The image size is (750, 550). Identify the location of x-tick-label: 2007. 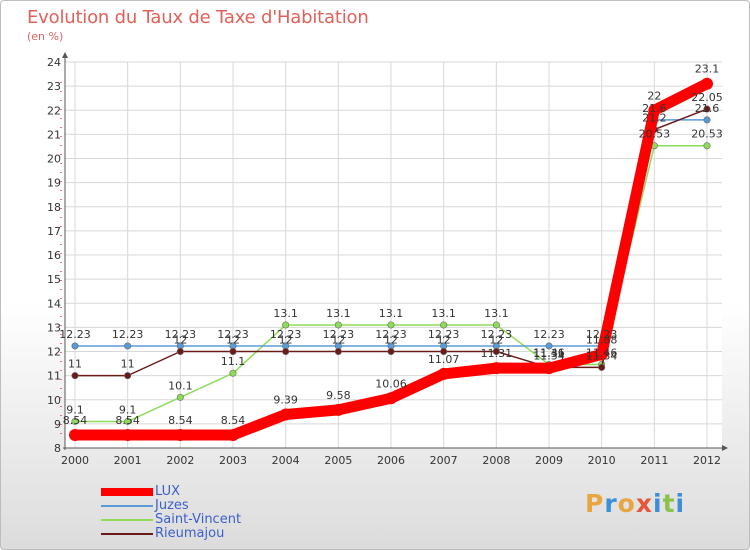
(444, 460).